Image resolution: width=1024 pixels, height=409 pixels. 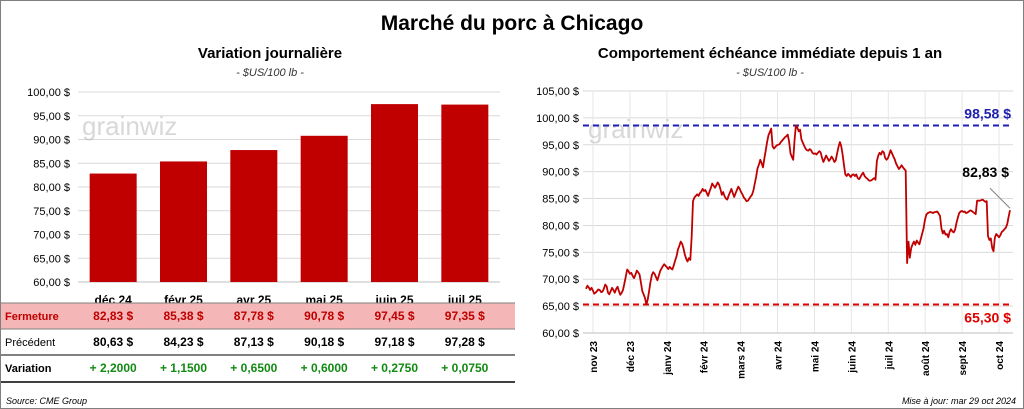 What do you see at coordinates (51, 117) in the screenshot?
I see `bar-y-tick-label: 95,00 $` at bounding box center [51, 117].